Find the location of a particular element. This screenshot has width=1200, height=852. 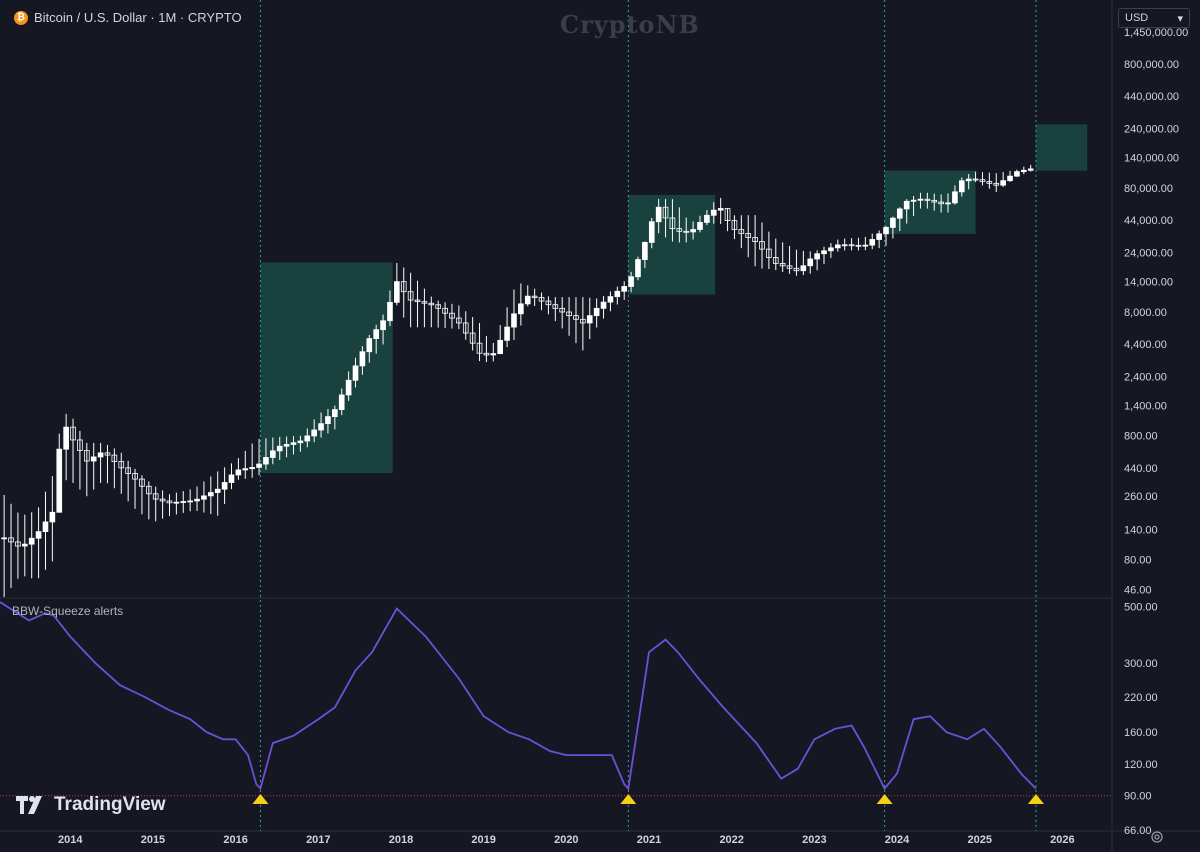

time-tick-label: 2016 is located at coordinates (235, 840).